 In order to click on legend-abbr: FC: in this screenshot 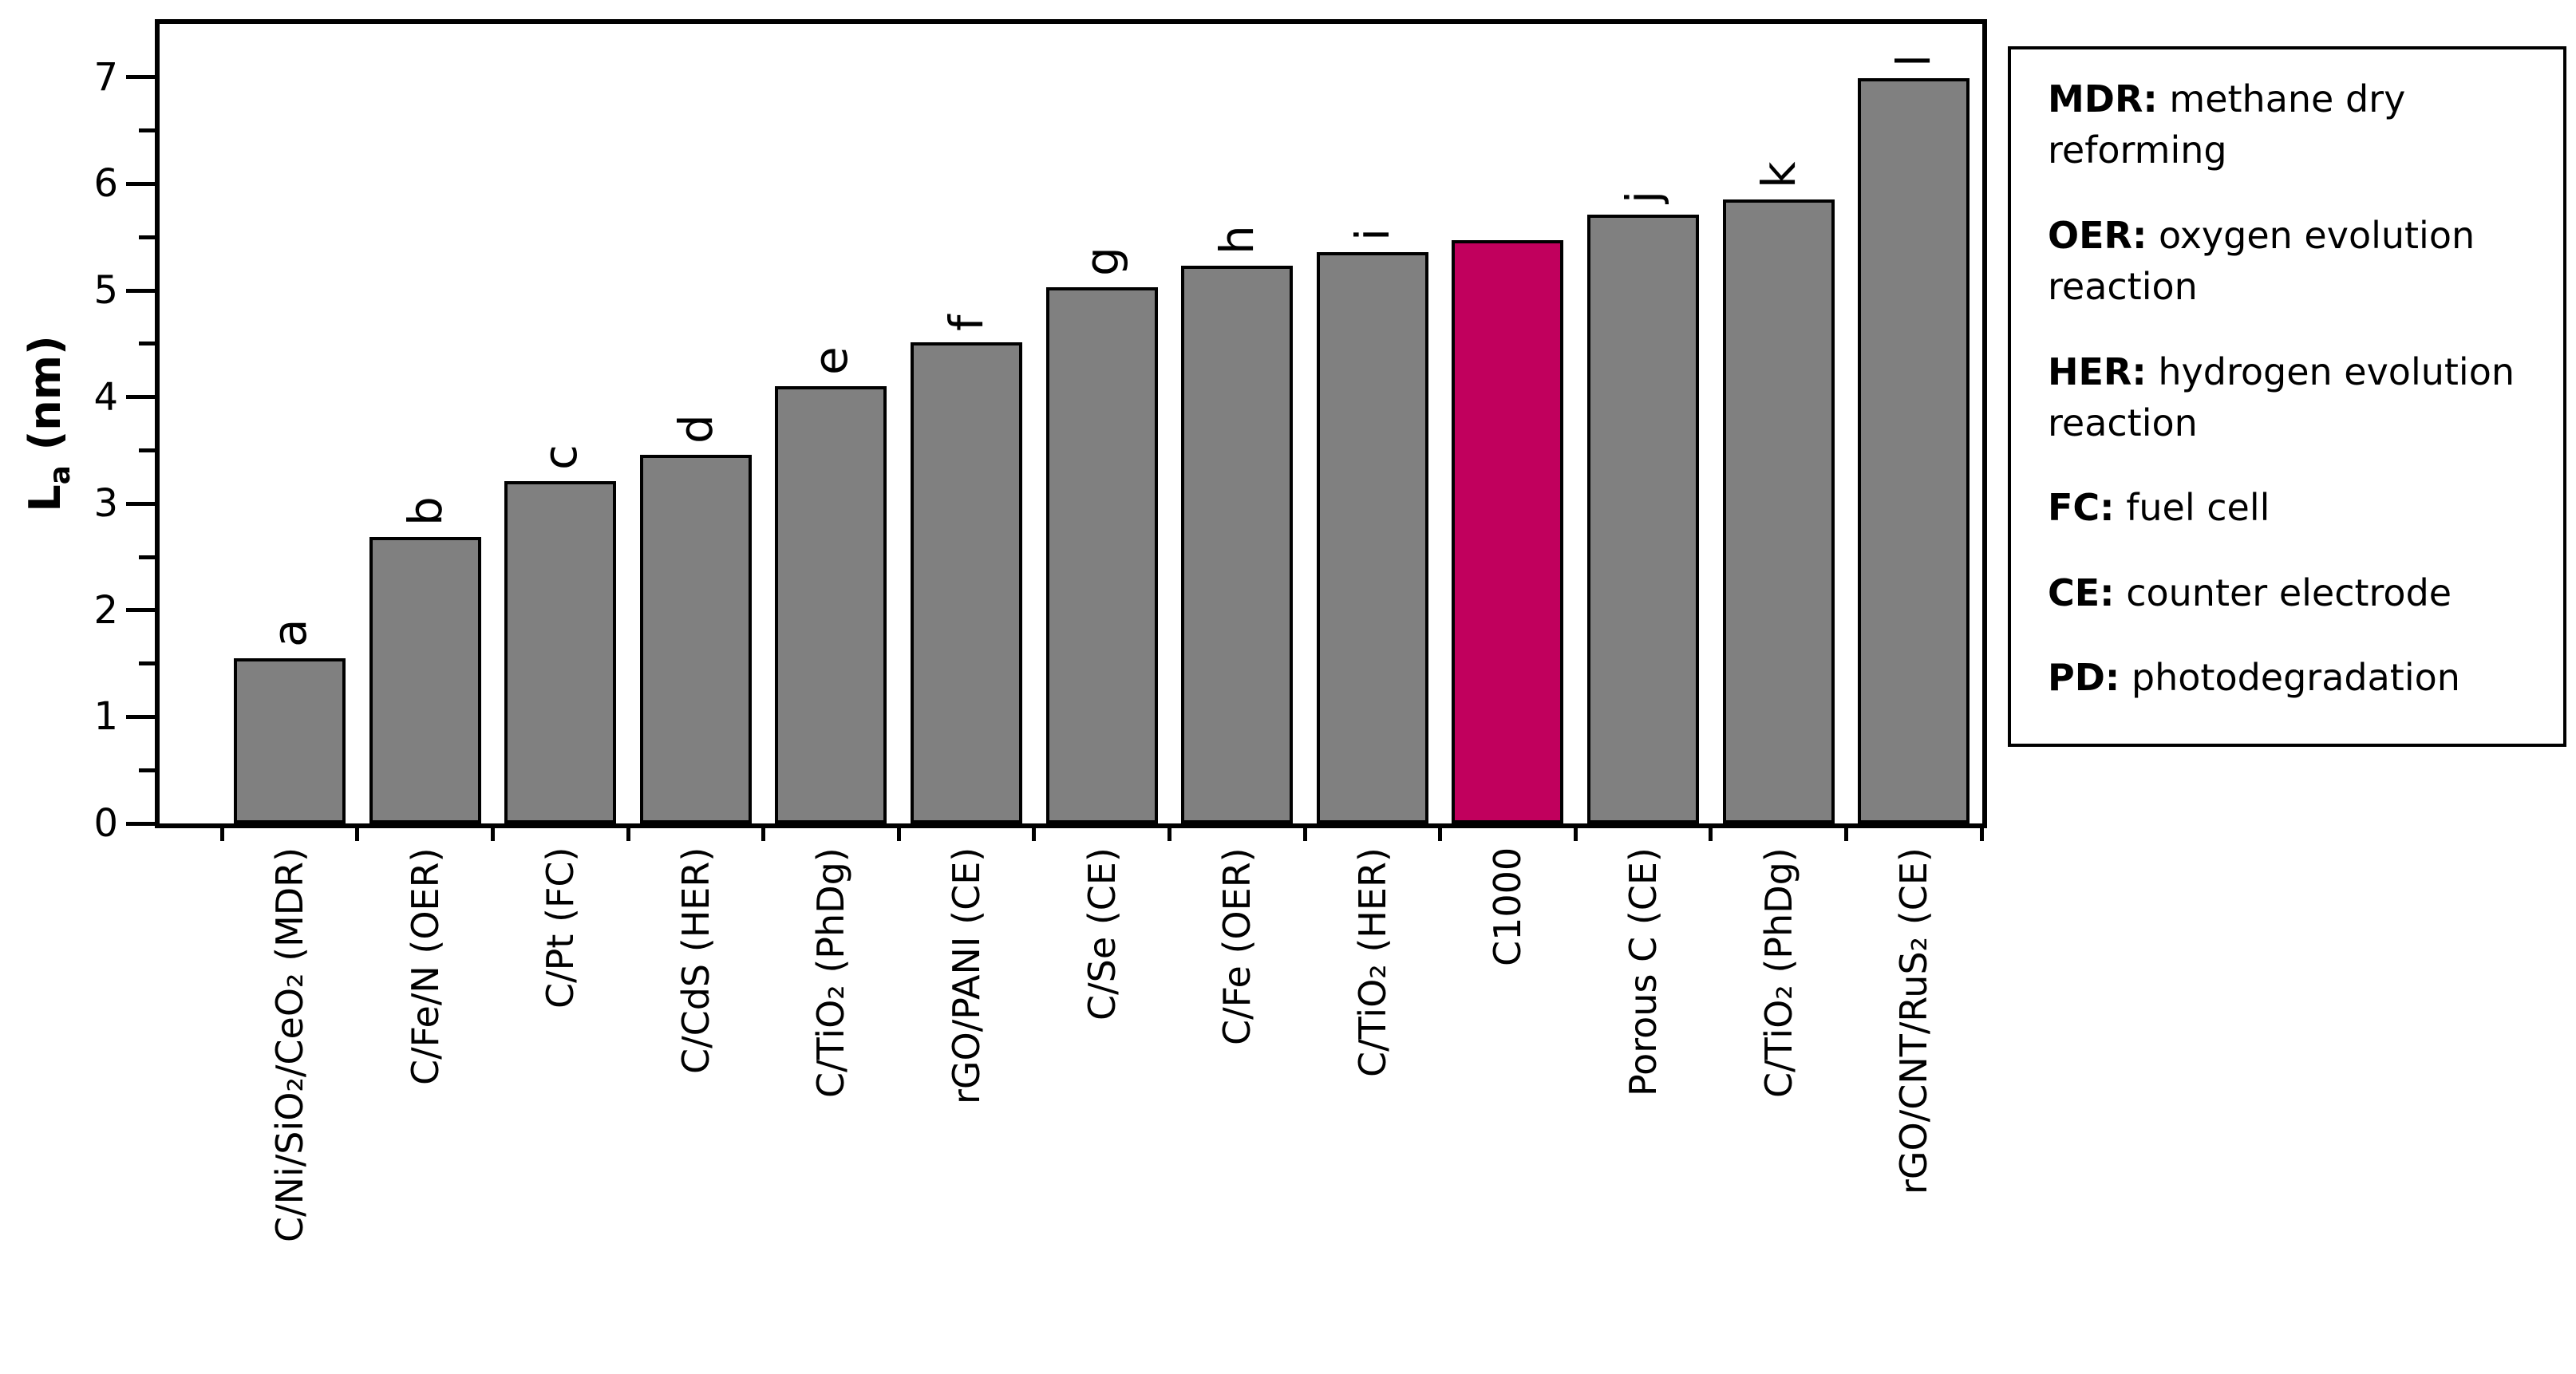, I will do `click(2081, 508)`.